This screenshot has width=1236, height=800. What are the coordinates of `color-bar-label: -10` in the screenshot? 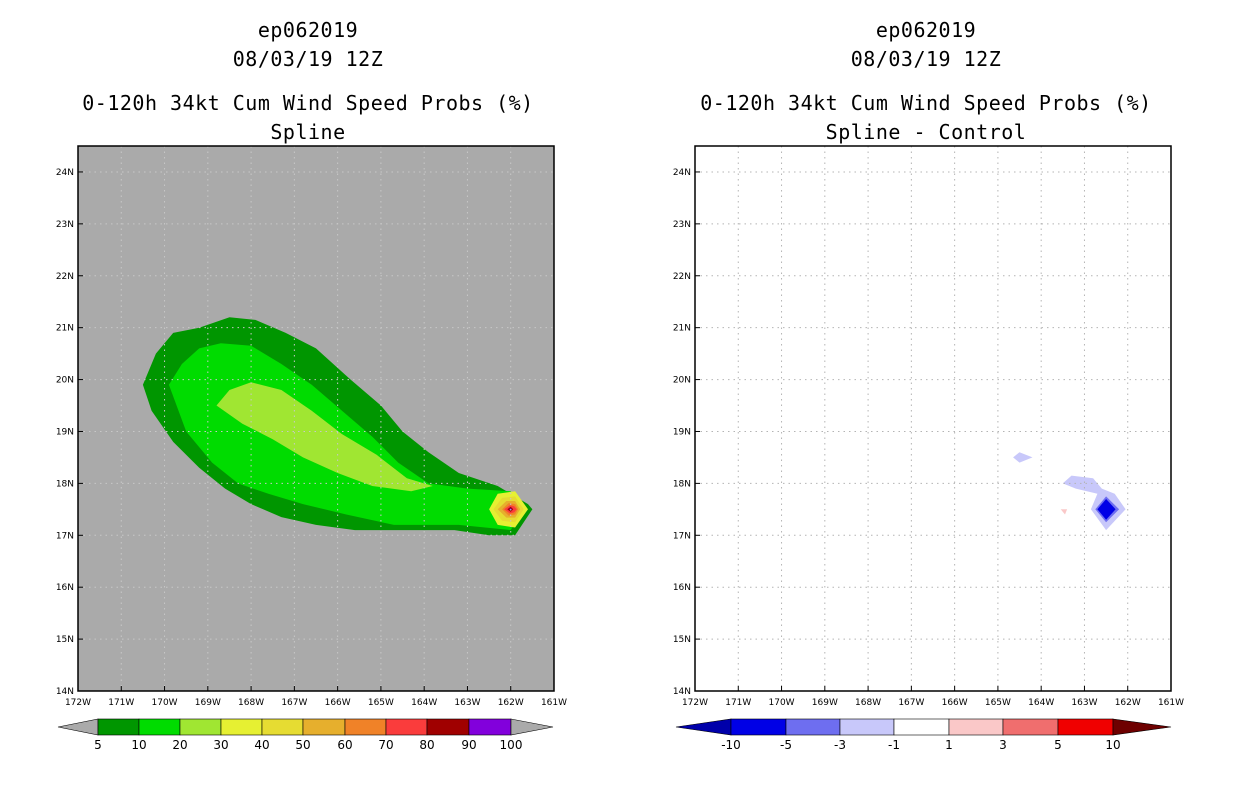 It's located at (731, 745).